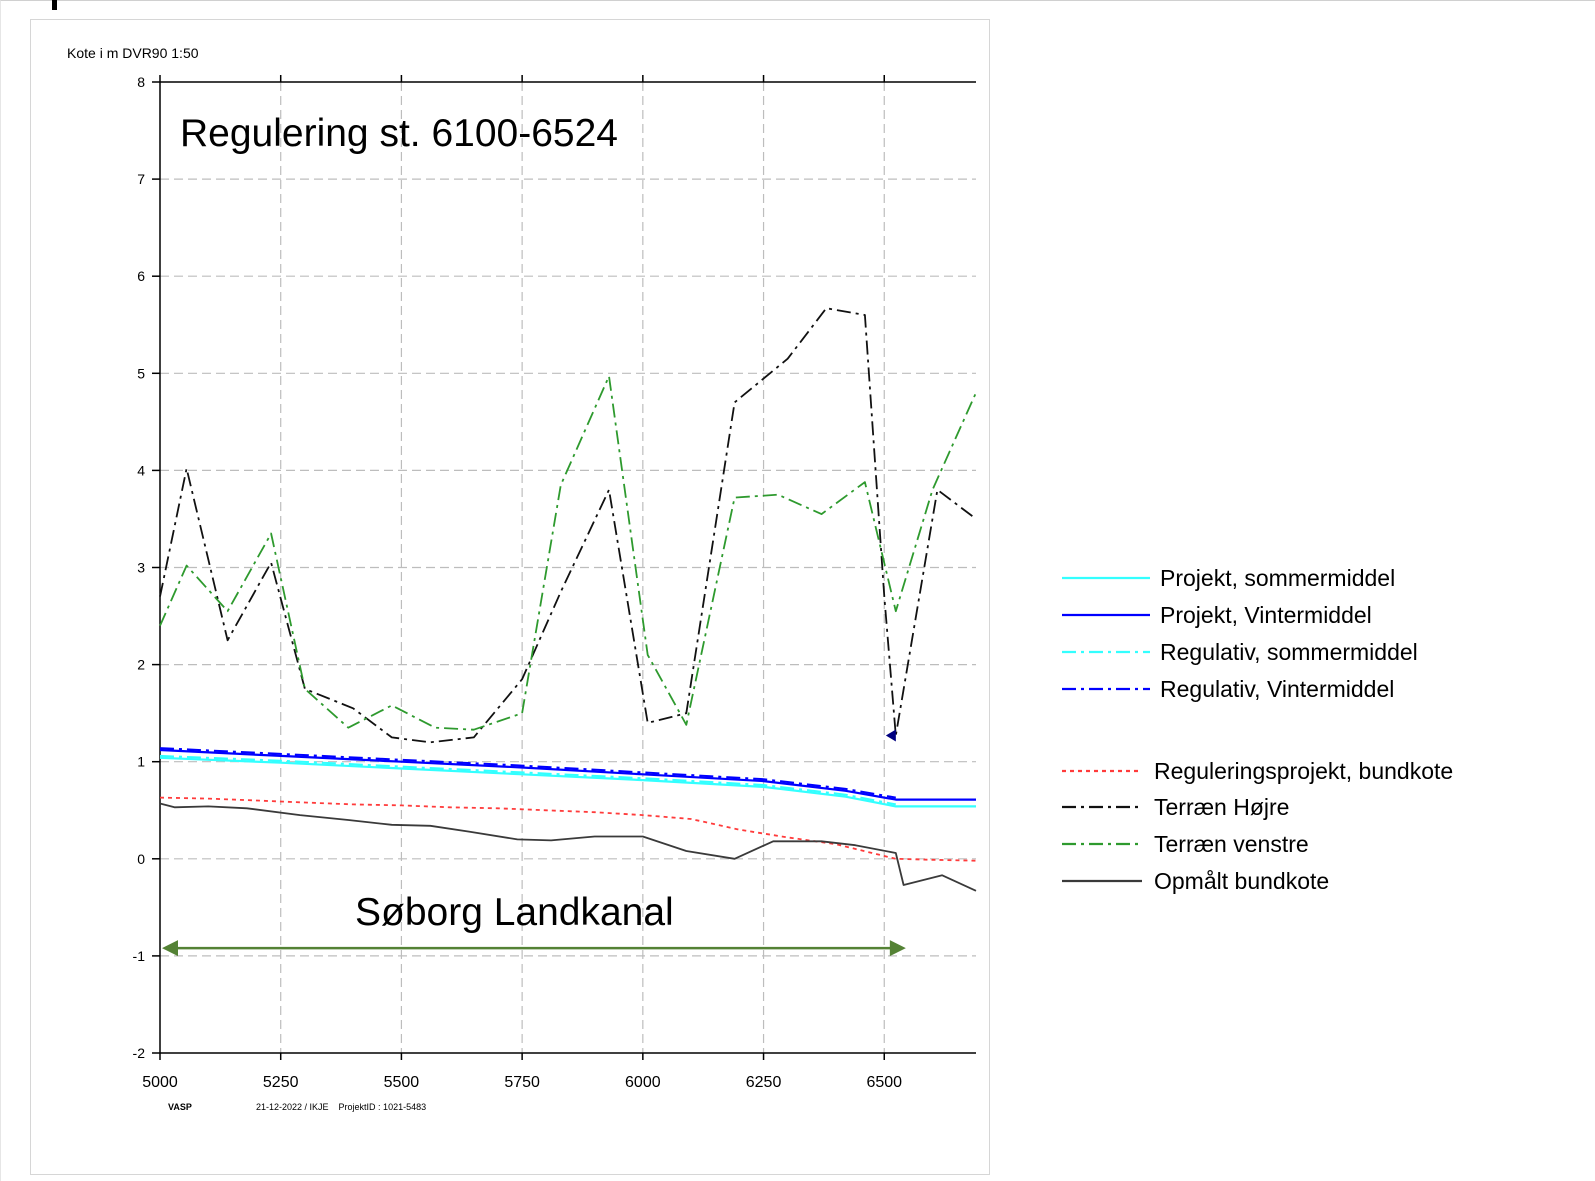 The width and height of the screenshot is (1595, 1181). What do you see at coordinates (1222, 807) in the screenshot?
I see `legend-label: Terræn Højre` at bounding box center [1222, 807].